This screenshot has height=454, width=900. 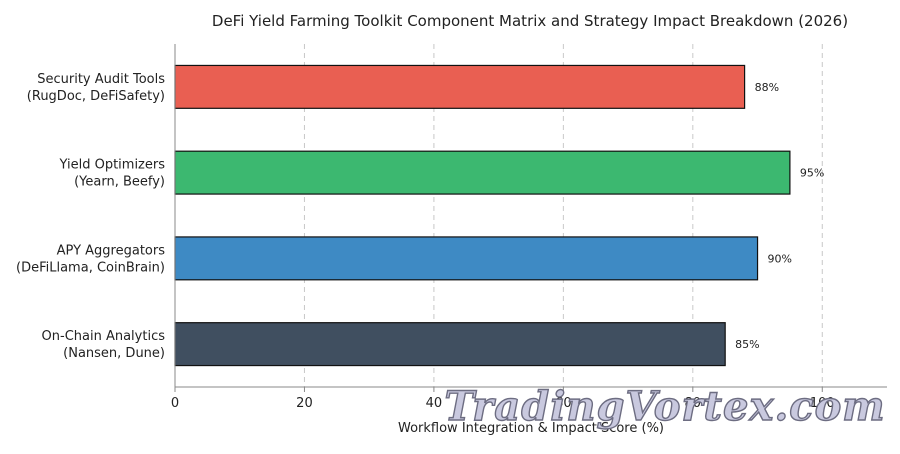 What do you see at coordinates (822, 403) in the screenshot?
I see `x-tick-label: 100` at bounding box center [822, 403].